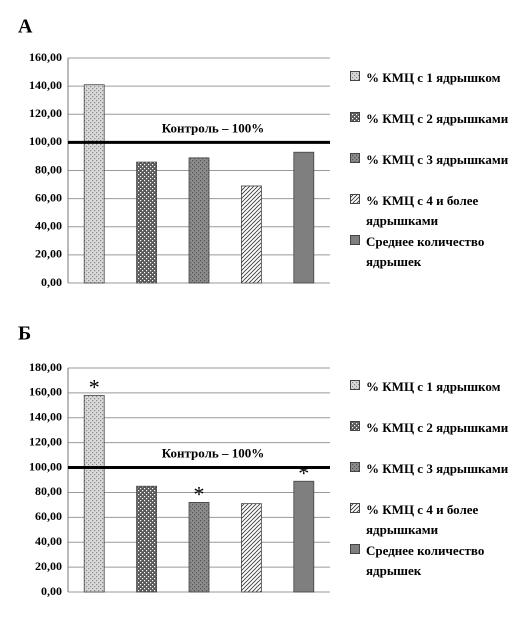  Describe the element at coordinates (25, 27) in the screenshot. I see `panel-label: А` at that location.